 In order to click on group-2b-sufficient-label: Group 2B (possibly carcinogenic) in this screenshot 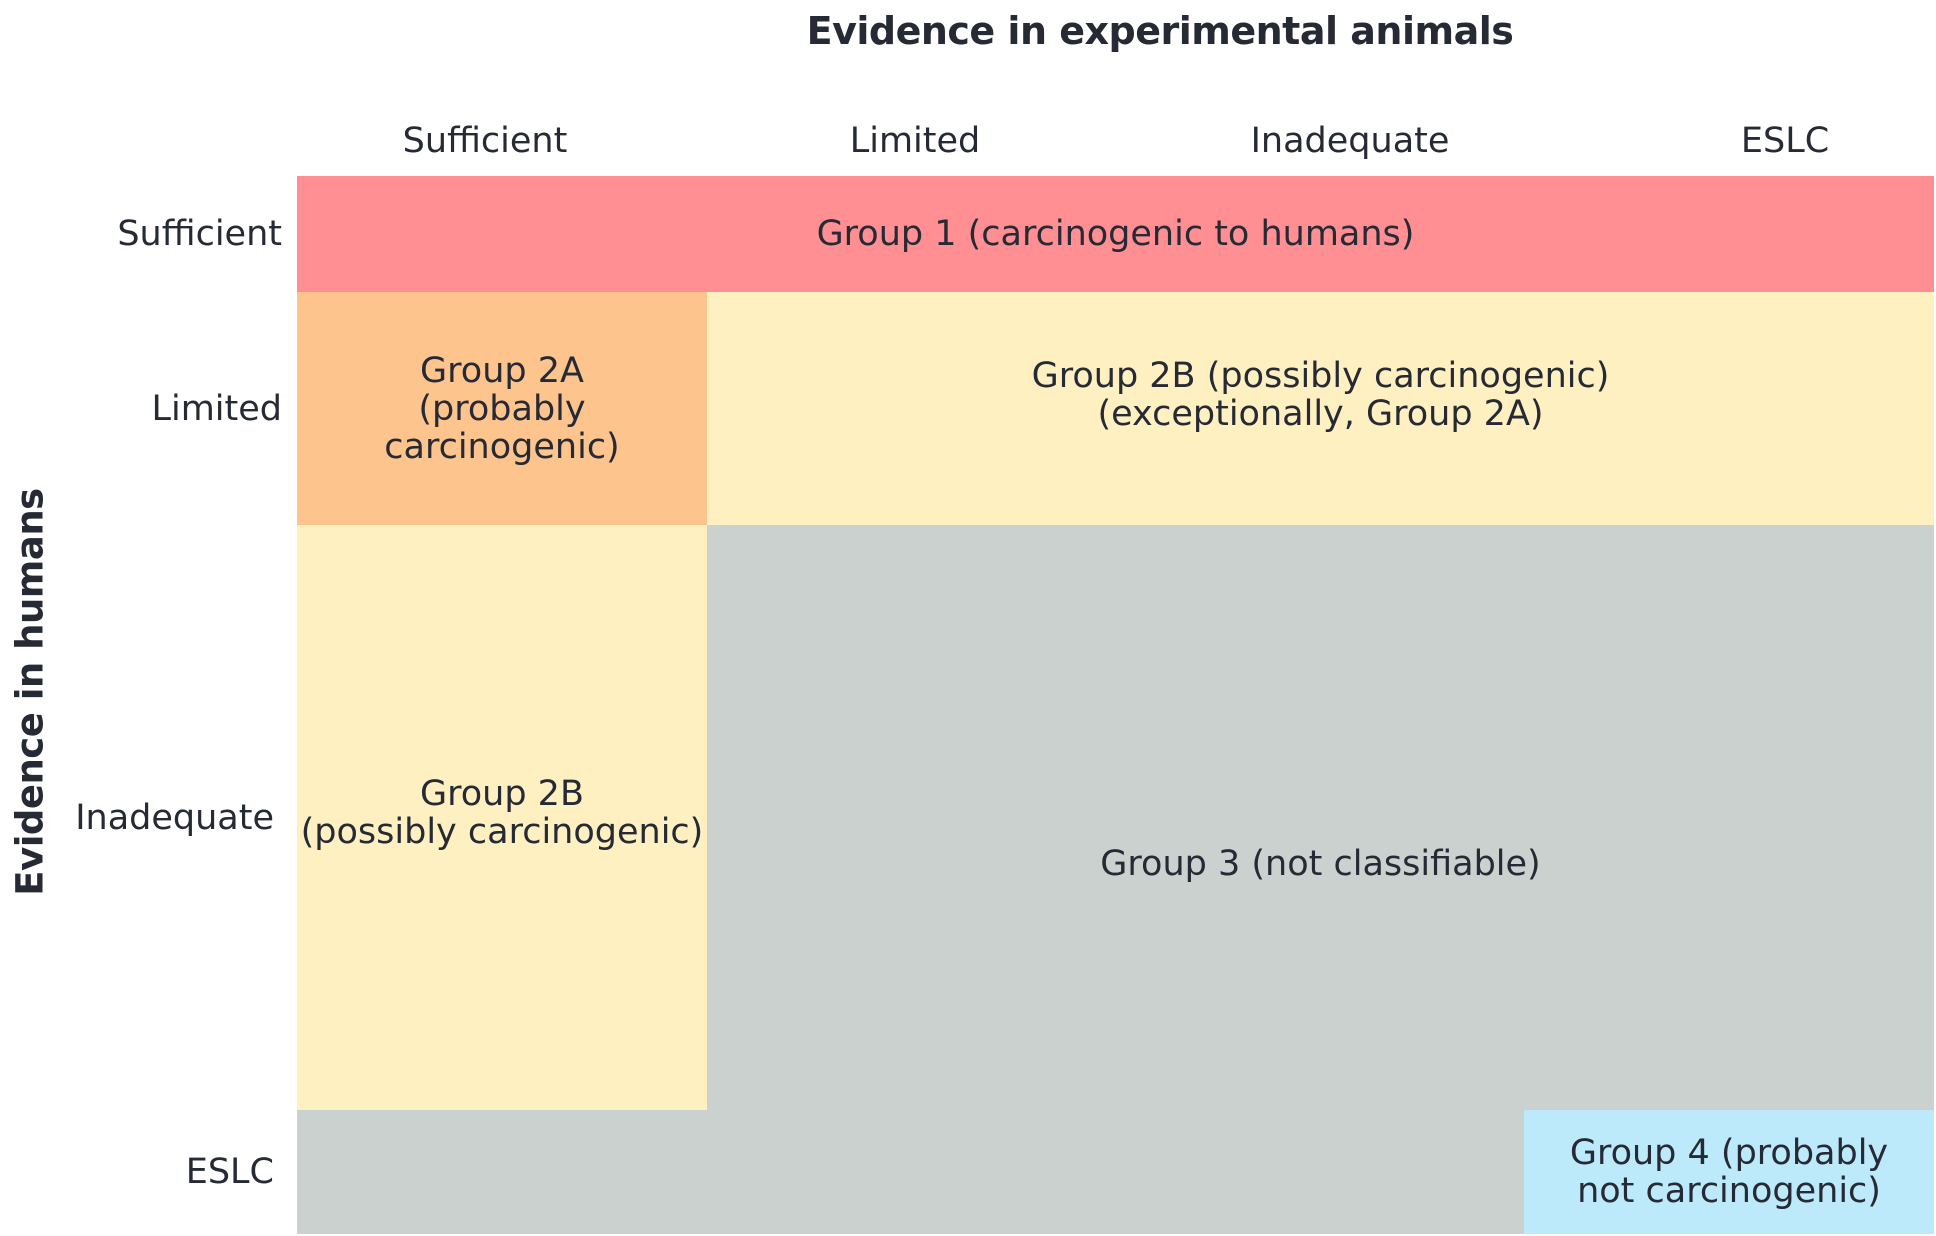, I will do `click(502, 813)`.